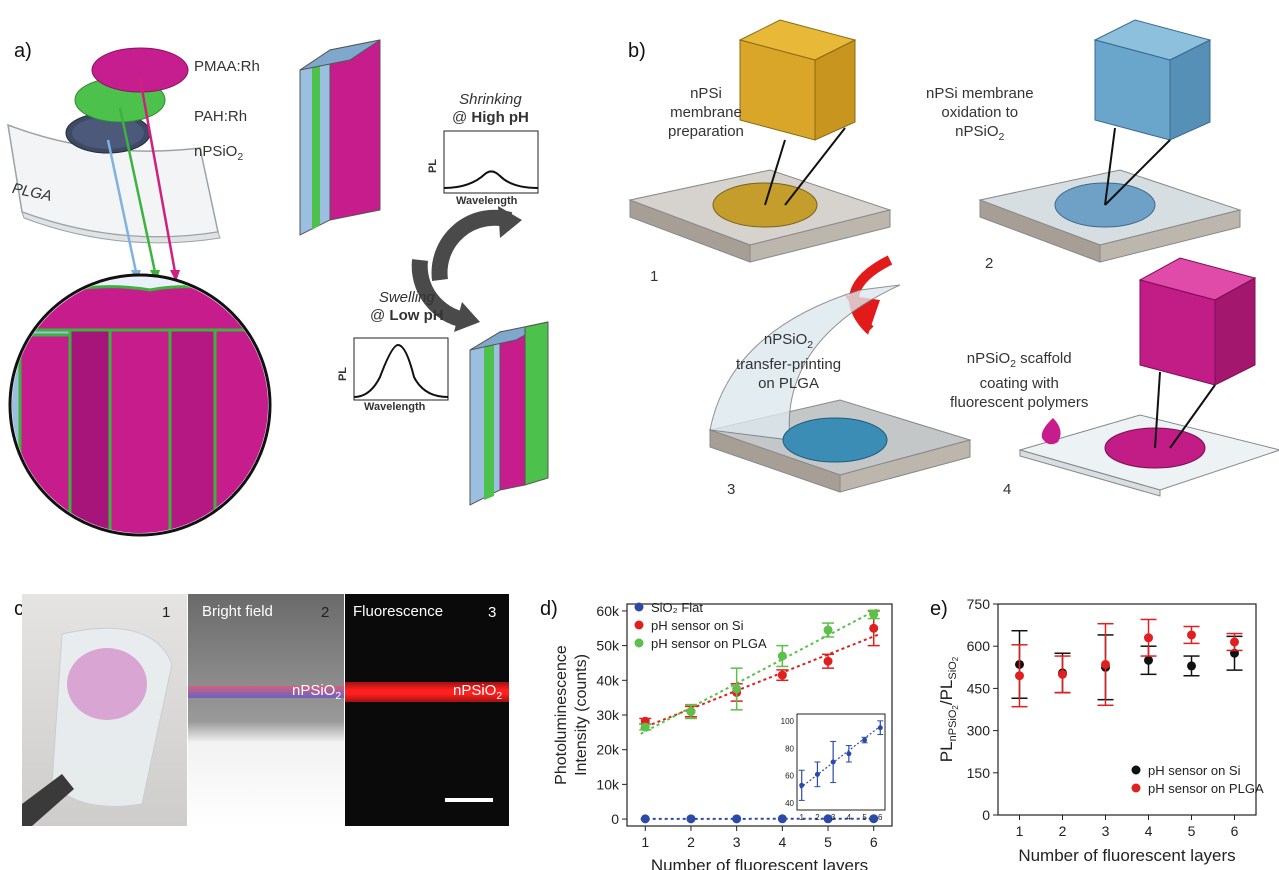 The width and height of the screenshot is (1279, 870). I want to click on chart-e-ytick-label: 300, so click(979, 731).